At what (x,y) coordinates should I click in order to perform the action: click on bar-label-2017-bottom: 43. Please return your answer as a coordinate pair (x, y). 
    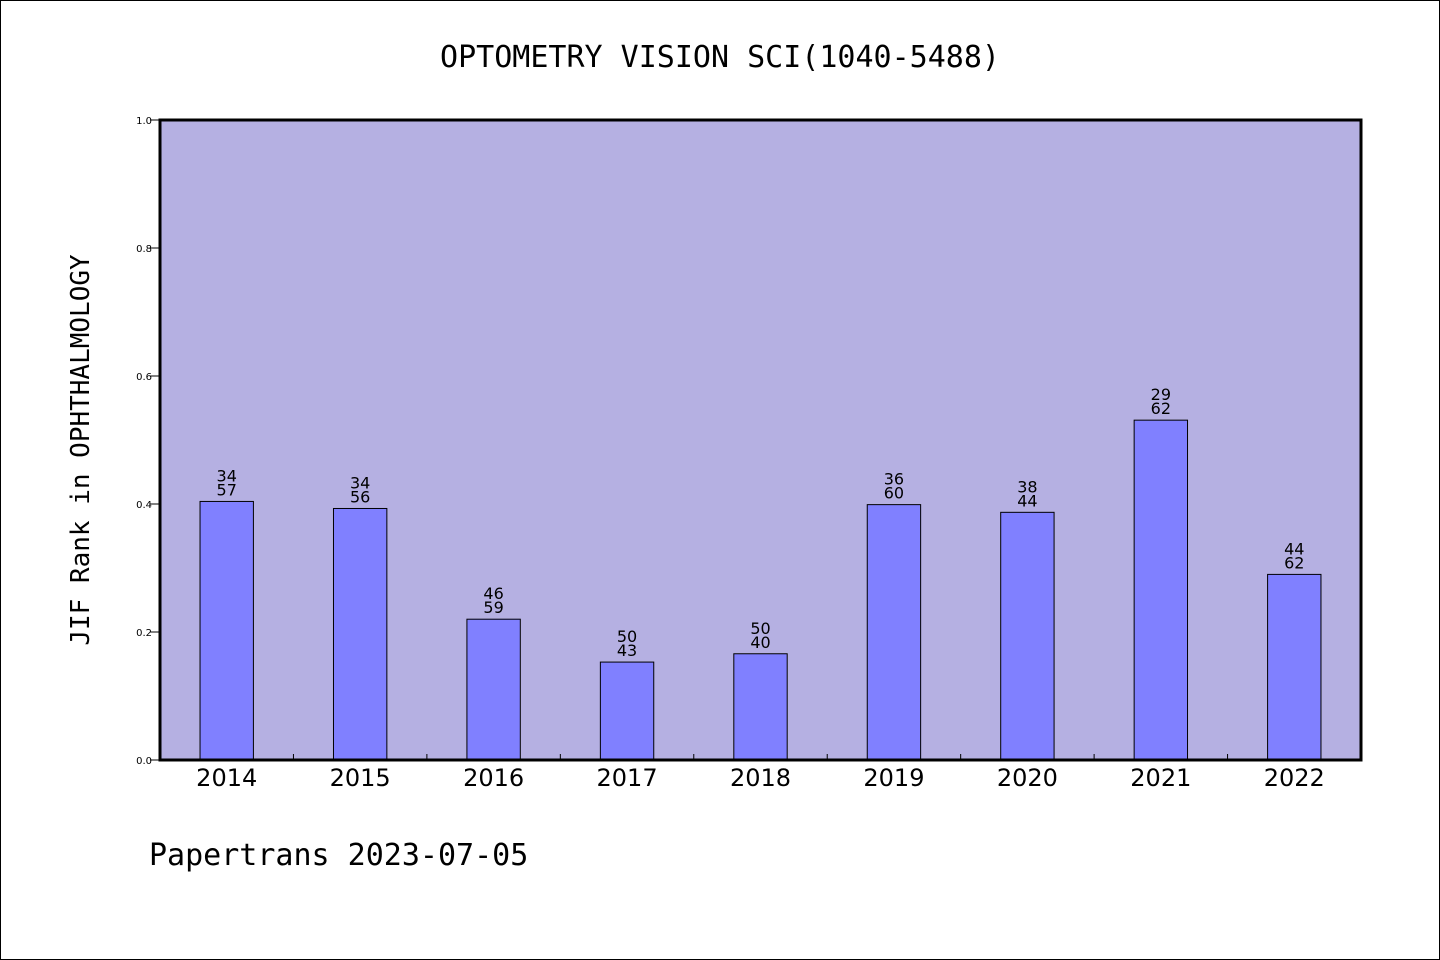
    Looking at the image, I should click on (627, 650).